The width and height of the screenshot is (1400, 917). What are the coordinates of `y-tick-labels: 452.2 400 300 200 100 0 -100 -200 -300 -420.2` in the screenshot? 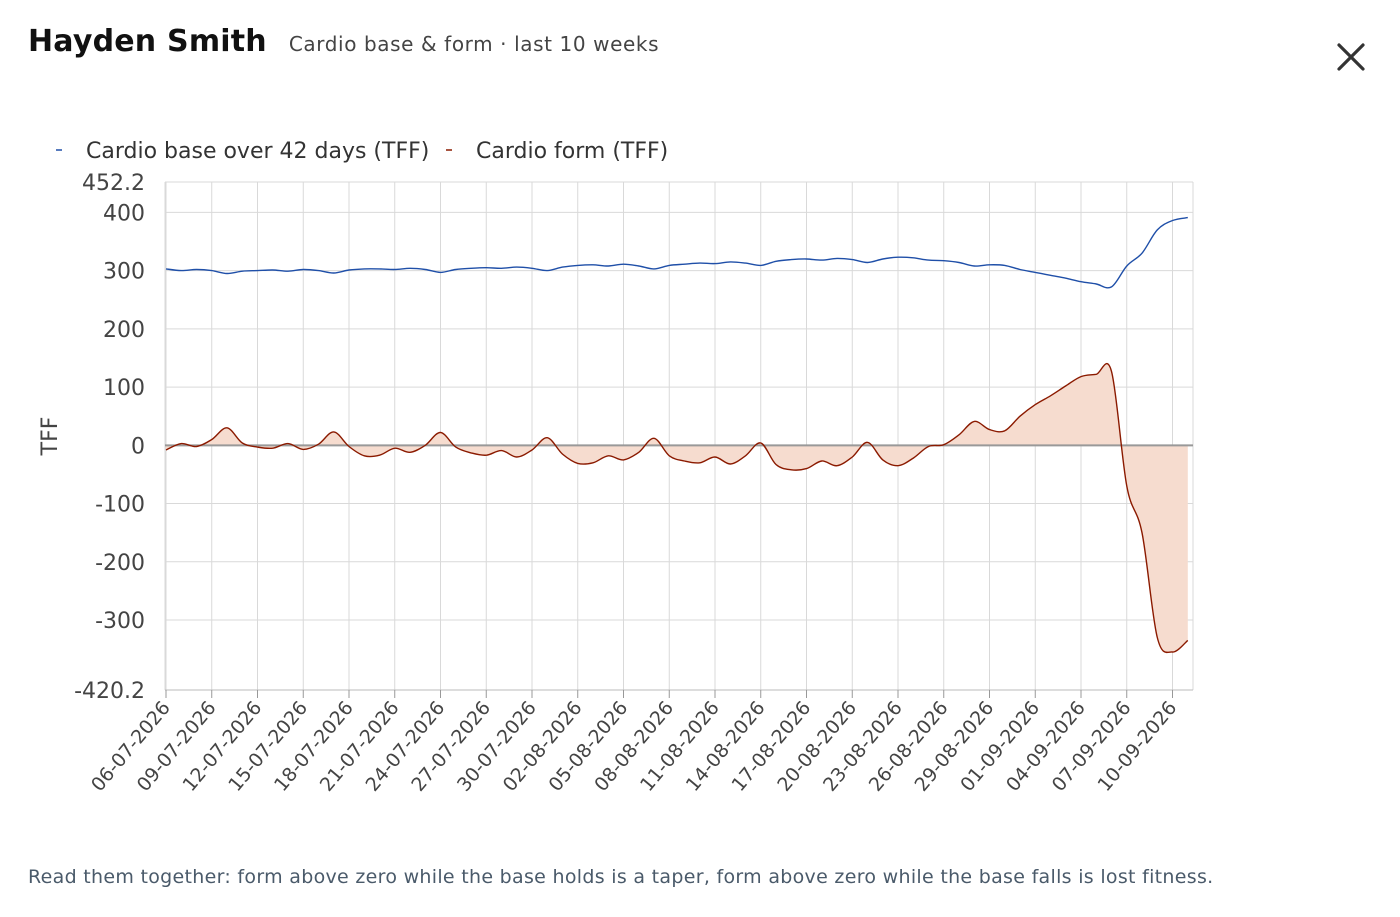 It's located at (109, 437).